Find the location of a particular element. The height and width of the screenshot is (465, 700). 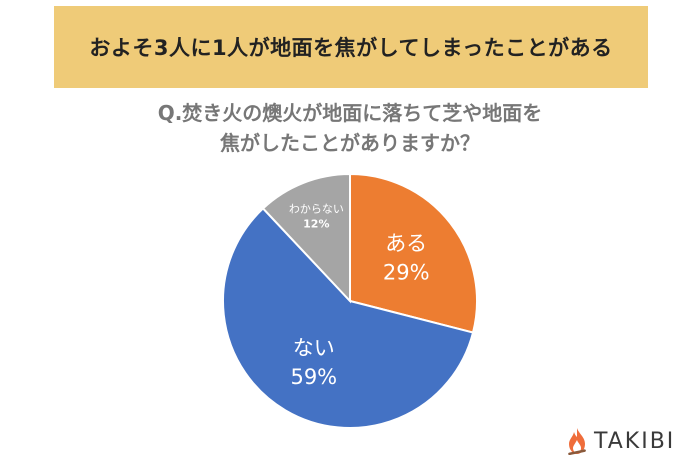

page-title: およそ3人に1人が地面を焦がしてしまったことがある is located at coordinates (351, 48).